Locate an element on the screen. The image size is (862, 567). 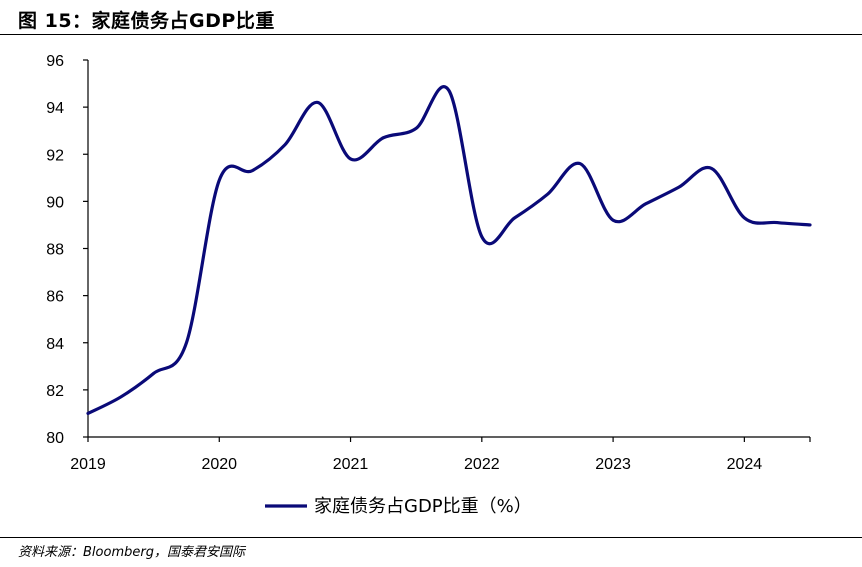
x-tick-label: 2022 is located at coordinates (482, 464).